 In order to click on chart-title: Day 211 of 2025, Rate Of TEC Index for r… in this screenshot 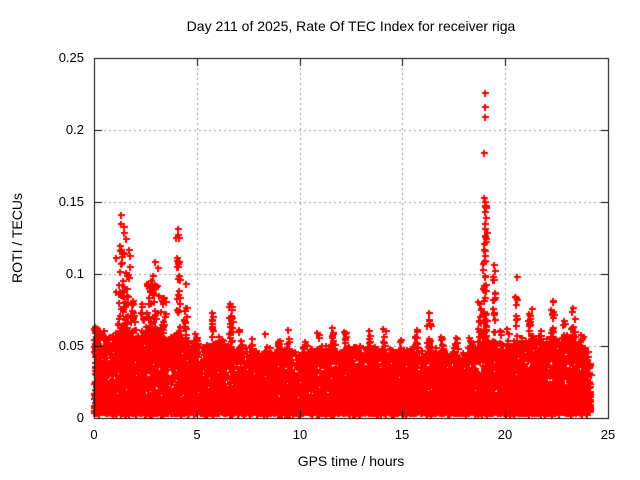, I will do `click(351, 26)`.